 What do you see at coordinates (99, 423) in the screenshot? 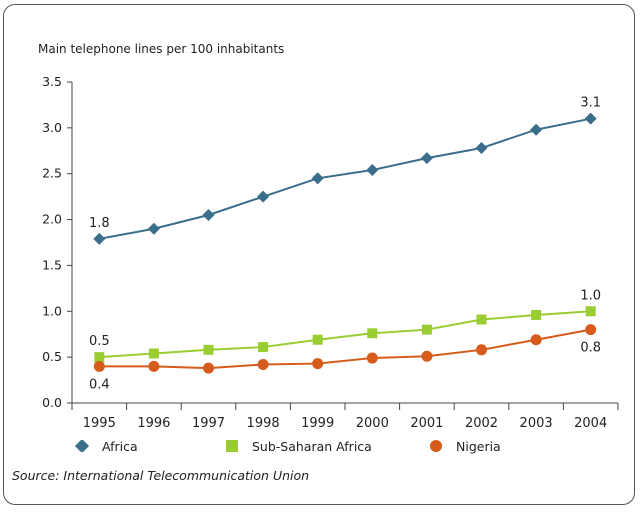
I see `x-tick-label: 1995` at bounding box center [99, 423].